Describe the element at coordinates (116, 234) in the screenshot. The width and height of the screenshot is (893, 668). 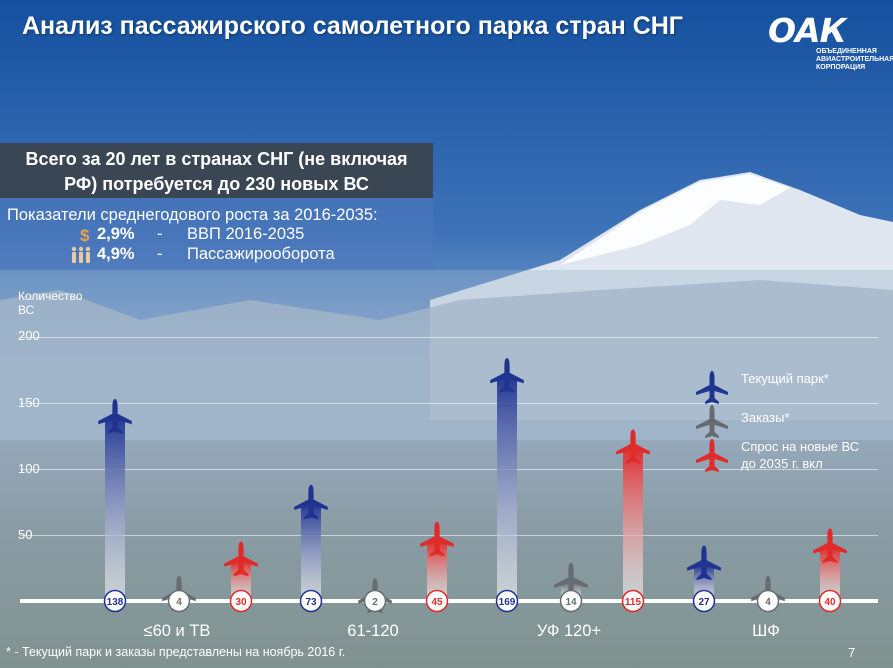
I see `gdp-value: 2,9%` at that location.